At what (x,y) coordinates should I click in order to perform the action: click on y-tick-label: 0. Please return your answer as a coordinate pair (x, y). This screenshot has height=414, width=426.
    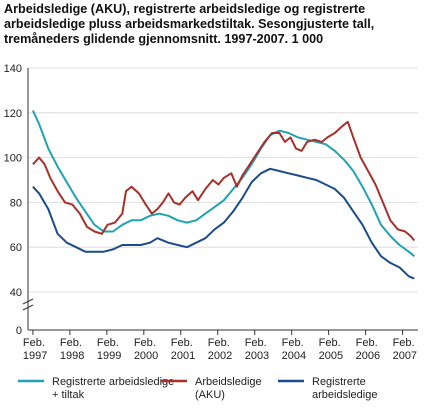
    Looking at the image, I should click on (19, 331).